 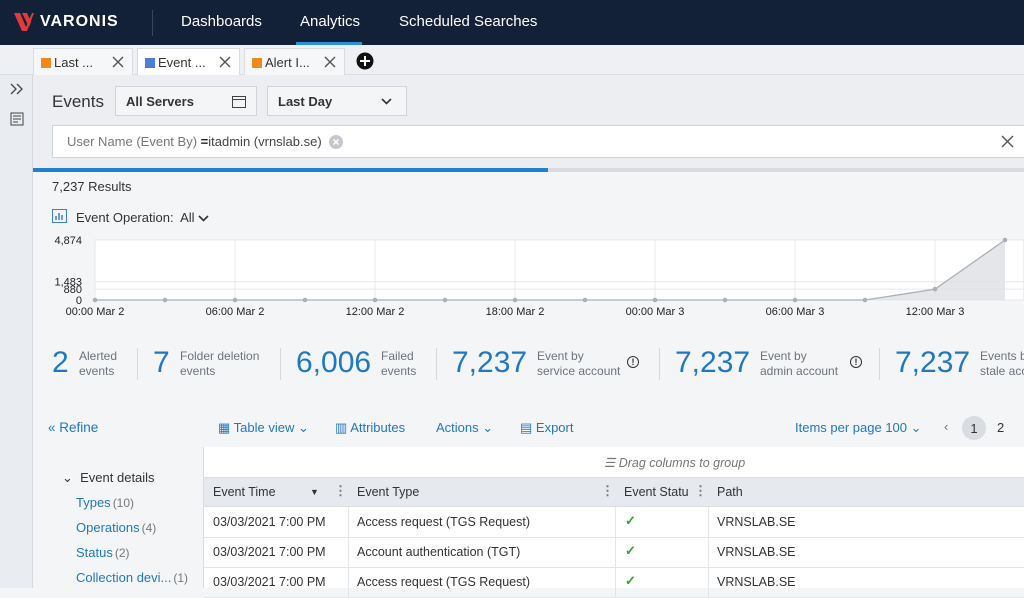 I want to click on logo: VARONIS, so click(x=79, y=21).